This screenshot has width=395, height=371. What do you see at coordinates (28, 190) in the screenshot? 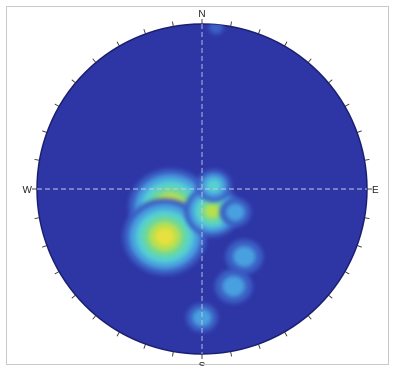
I see `west-label: W` at bounding box center [28, 190].